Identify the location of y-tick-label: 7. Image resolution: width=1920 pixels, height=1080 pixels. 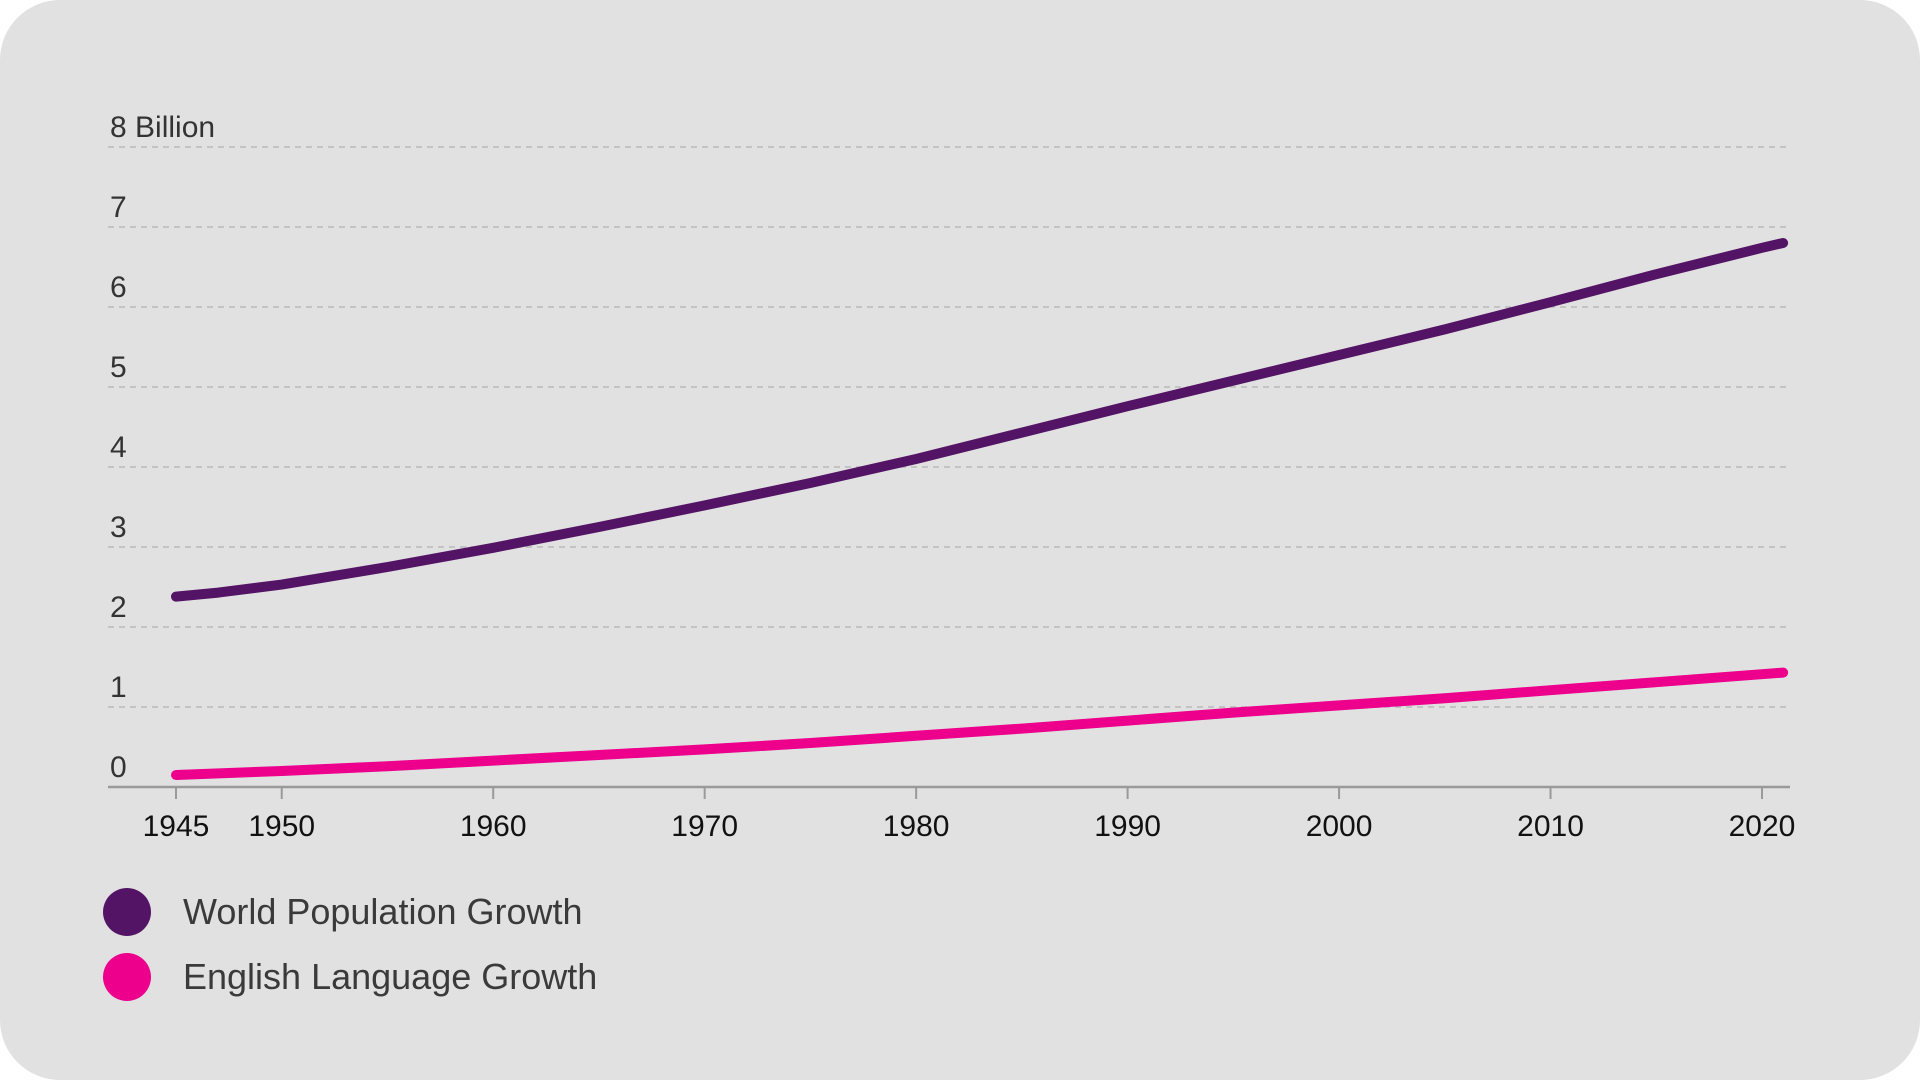
(118, 207).